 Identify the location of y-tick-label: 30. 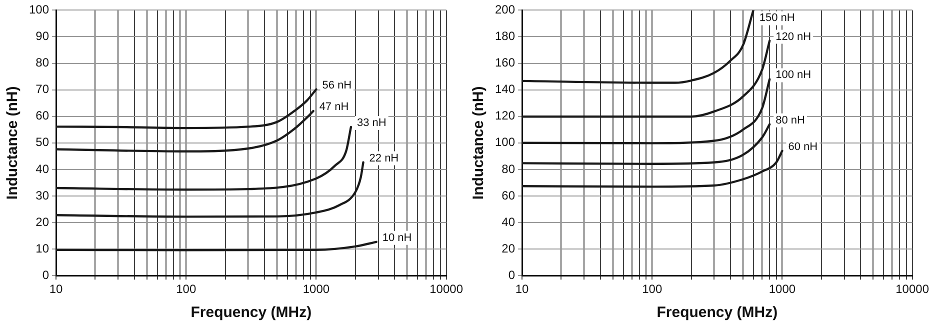
(43, 195).